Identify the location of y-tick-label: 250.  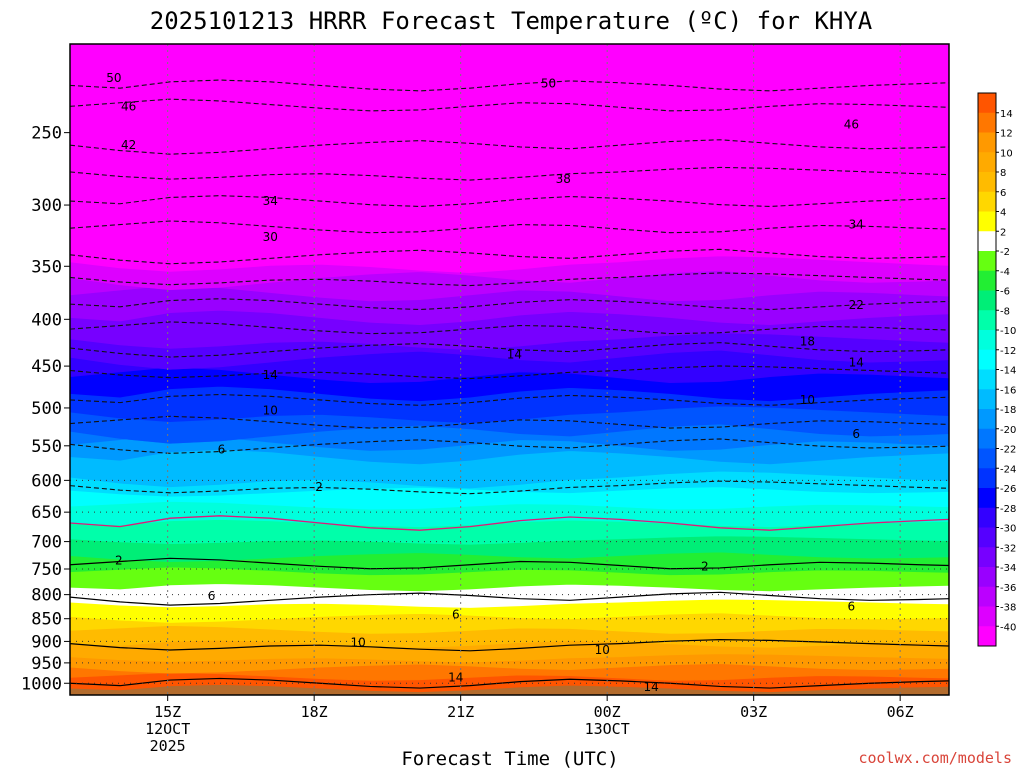
(46, 134).